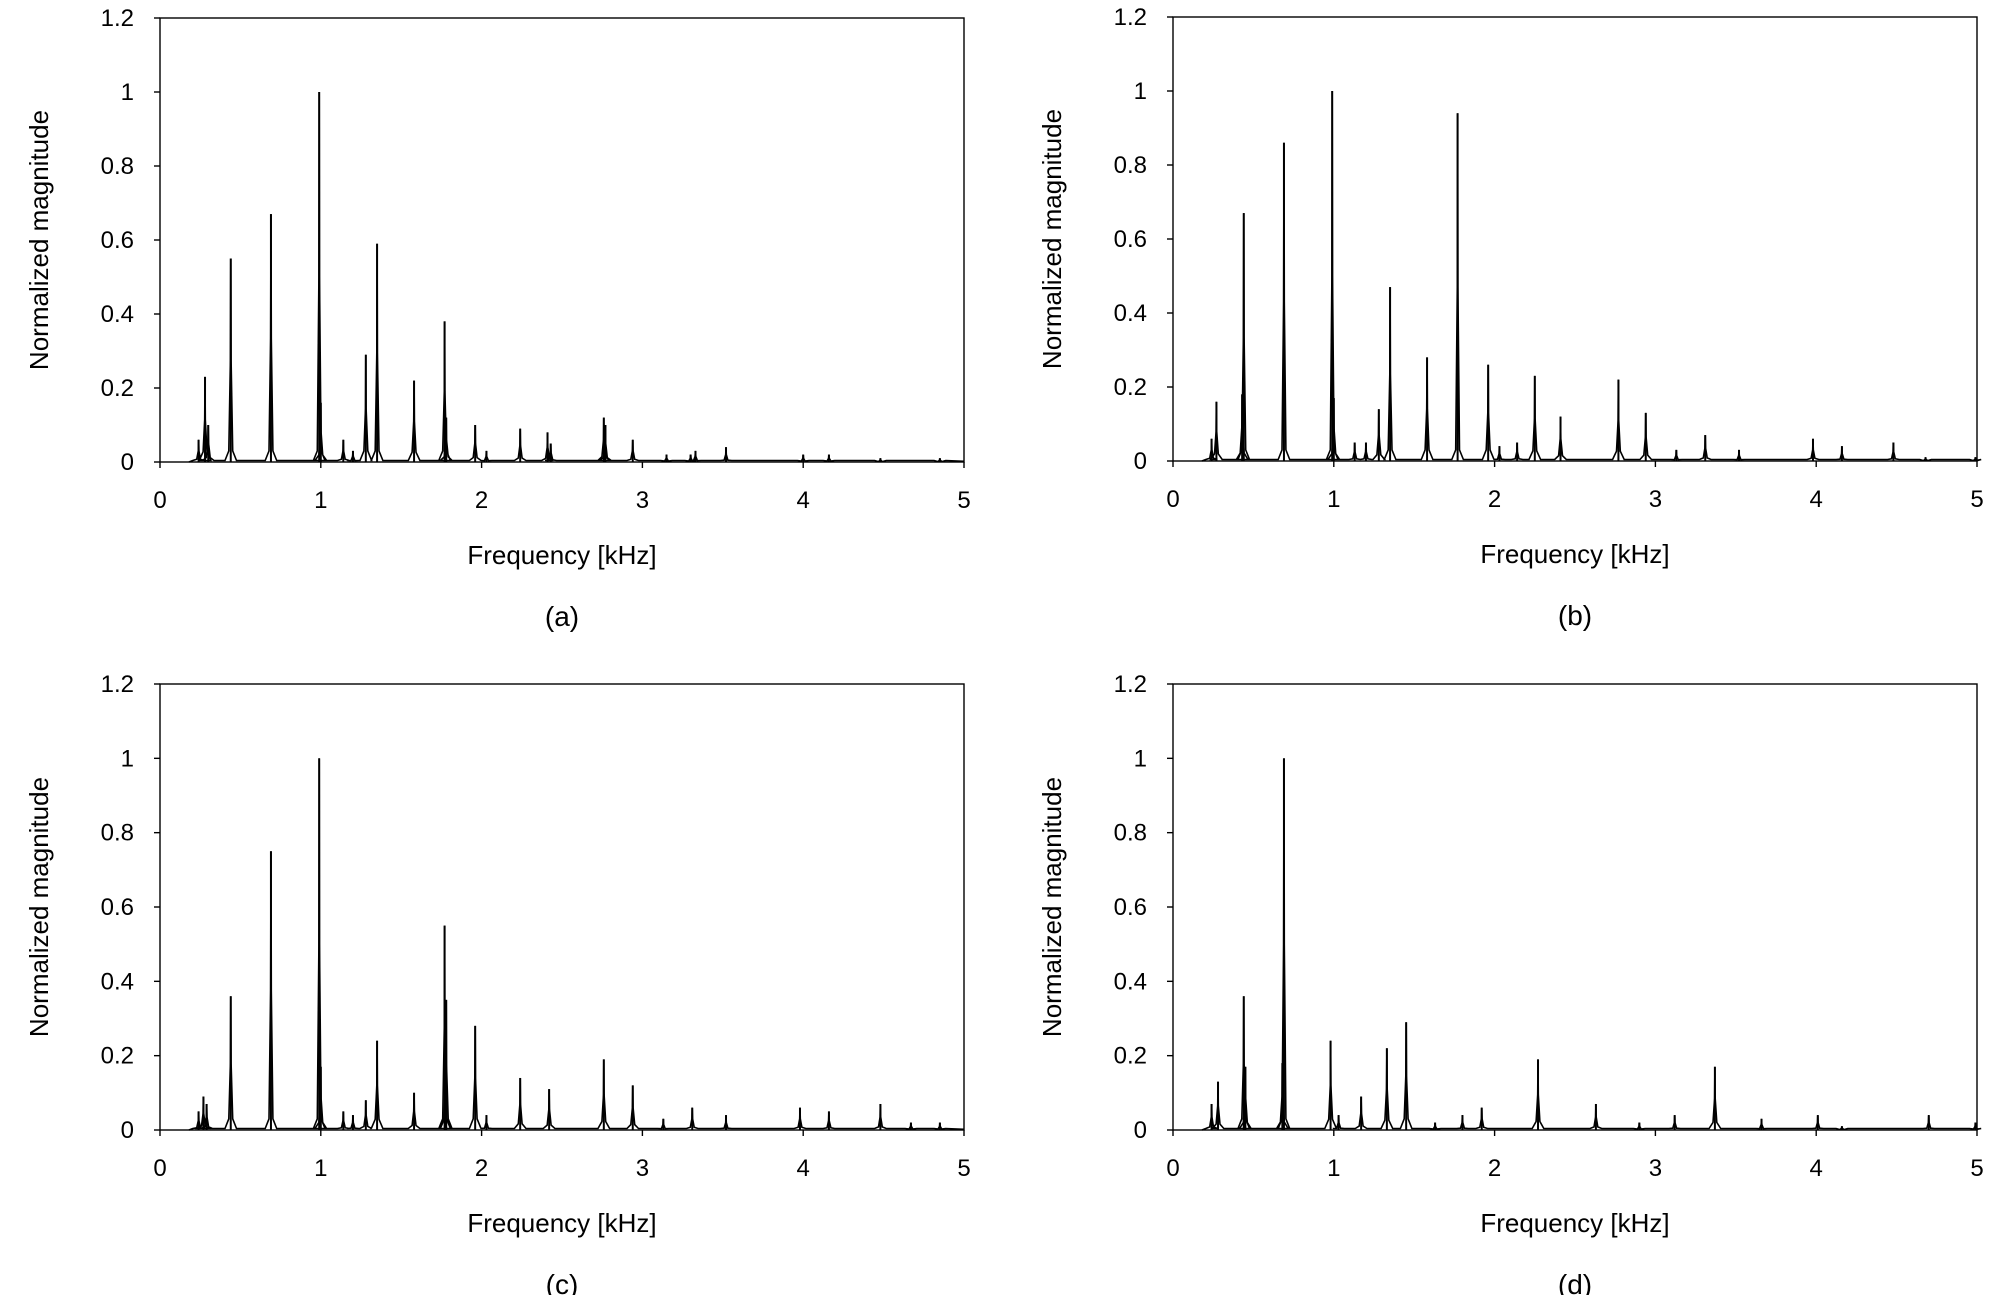  I want to click on panel-caption: (d), so click(1575, 1282).